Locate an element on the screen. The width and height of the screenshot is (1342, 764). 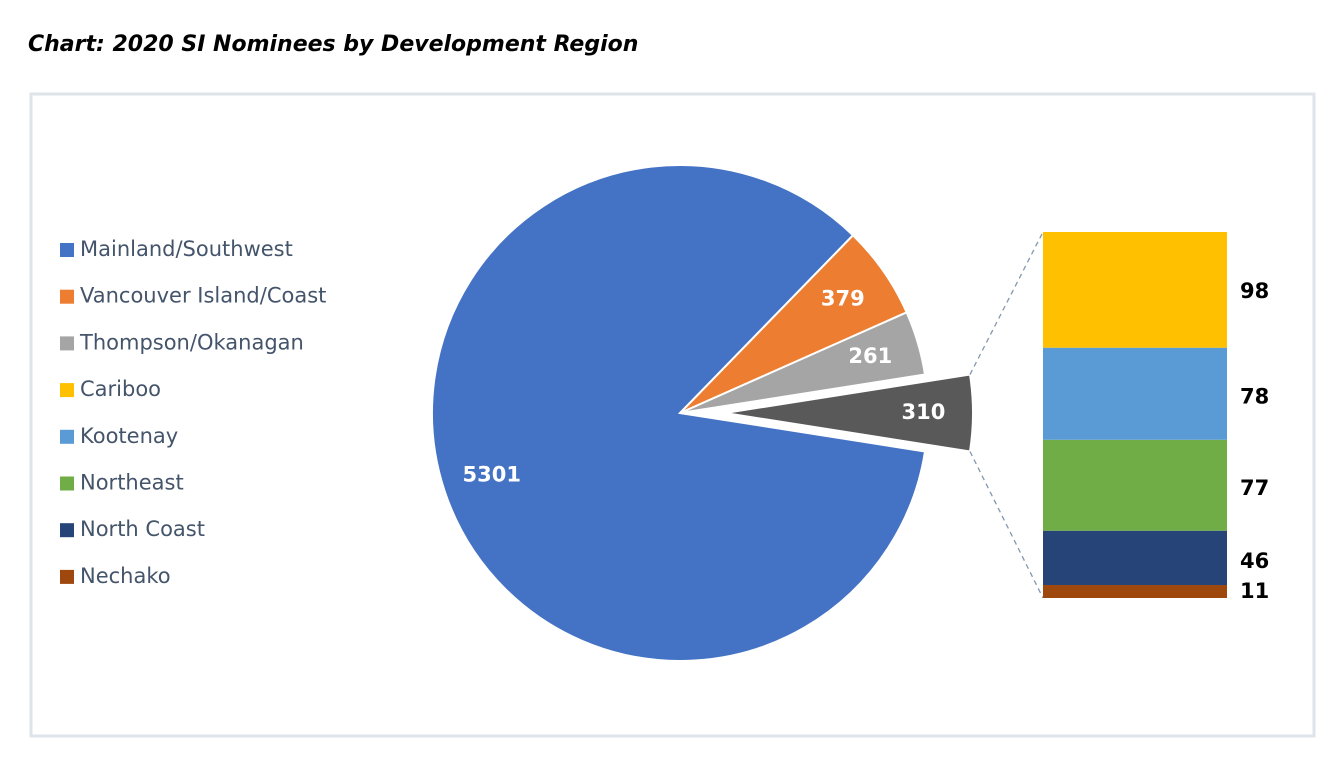
pie-slice is located at coordinates (849, 413).